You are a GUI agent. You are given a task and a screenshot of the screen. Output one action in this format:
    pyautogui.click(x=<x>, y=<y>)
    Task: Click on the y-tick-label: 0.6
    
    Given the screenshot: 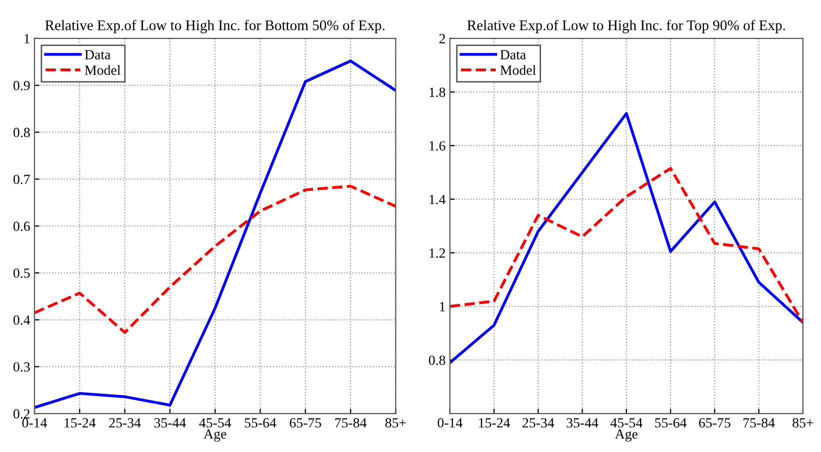 What is the action you would take?
    pyautogui.click(x=21, y=227)
    